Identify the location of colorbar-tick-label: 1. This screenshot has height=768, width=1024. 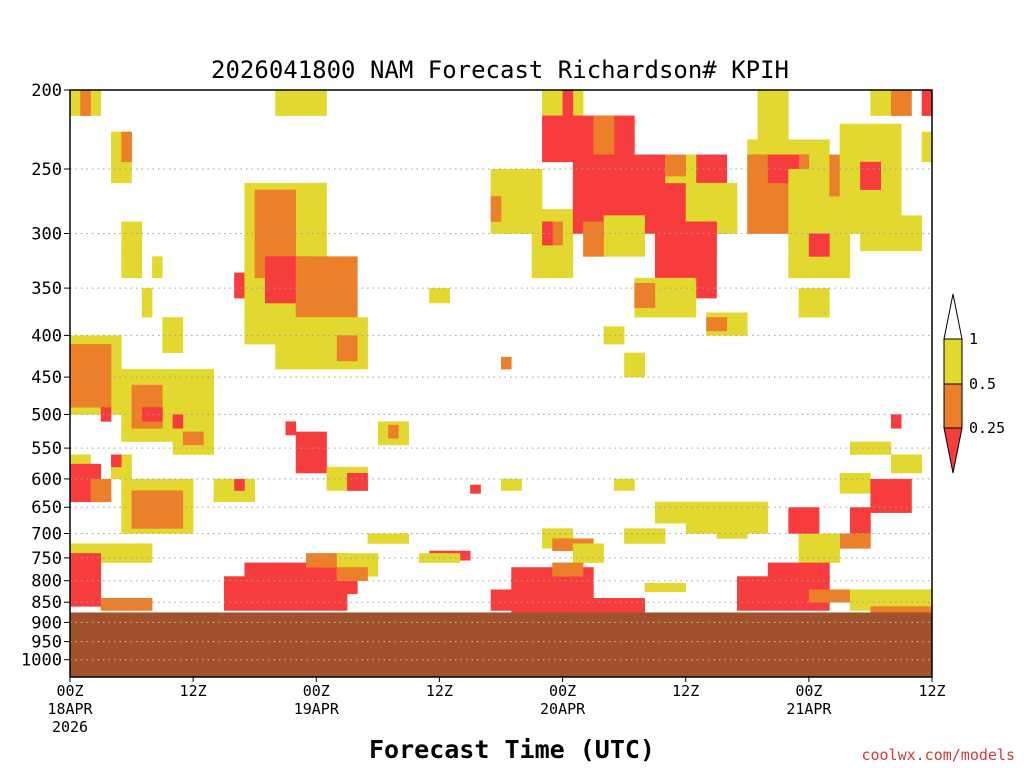
(973, 339).